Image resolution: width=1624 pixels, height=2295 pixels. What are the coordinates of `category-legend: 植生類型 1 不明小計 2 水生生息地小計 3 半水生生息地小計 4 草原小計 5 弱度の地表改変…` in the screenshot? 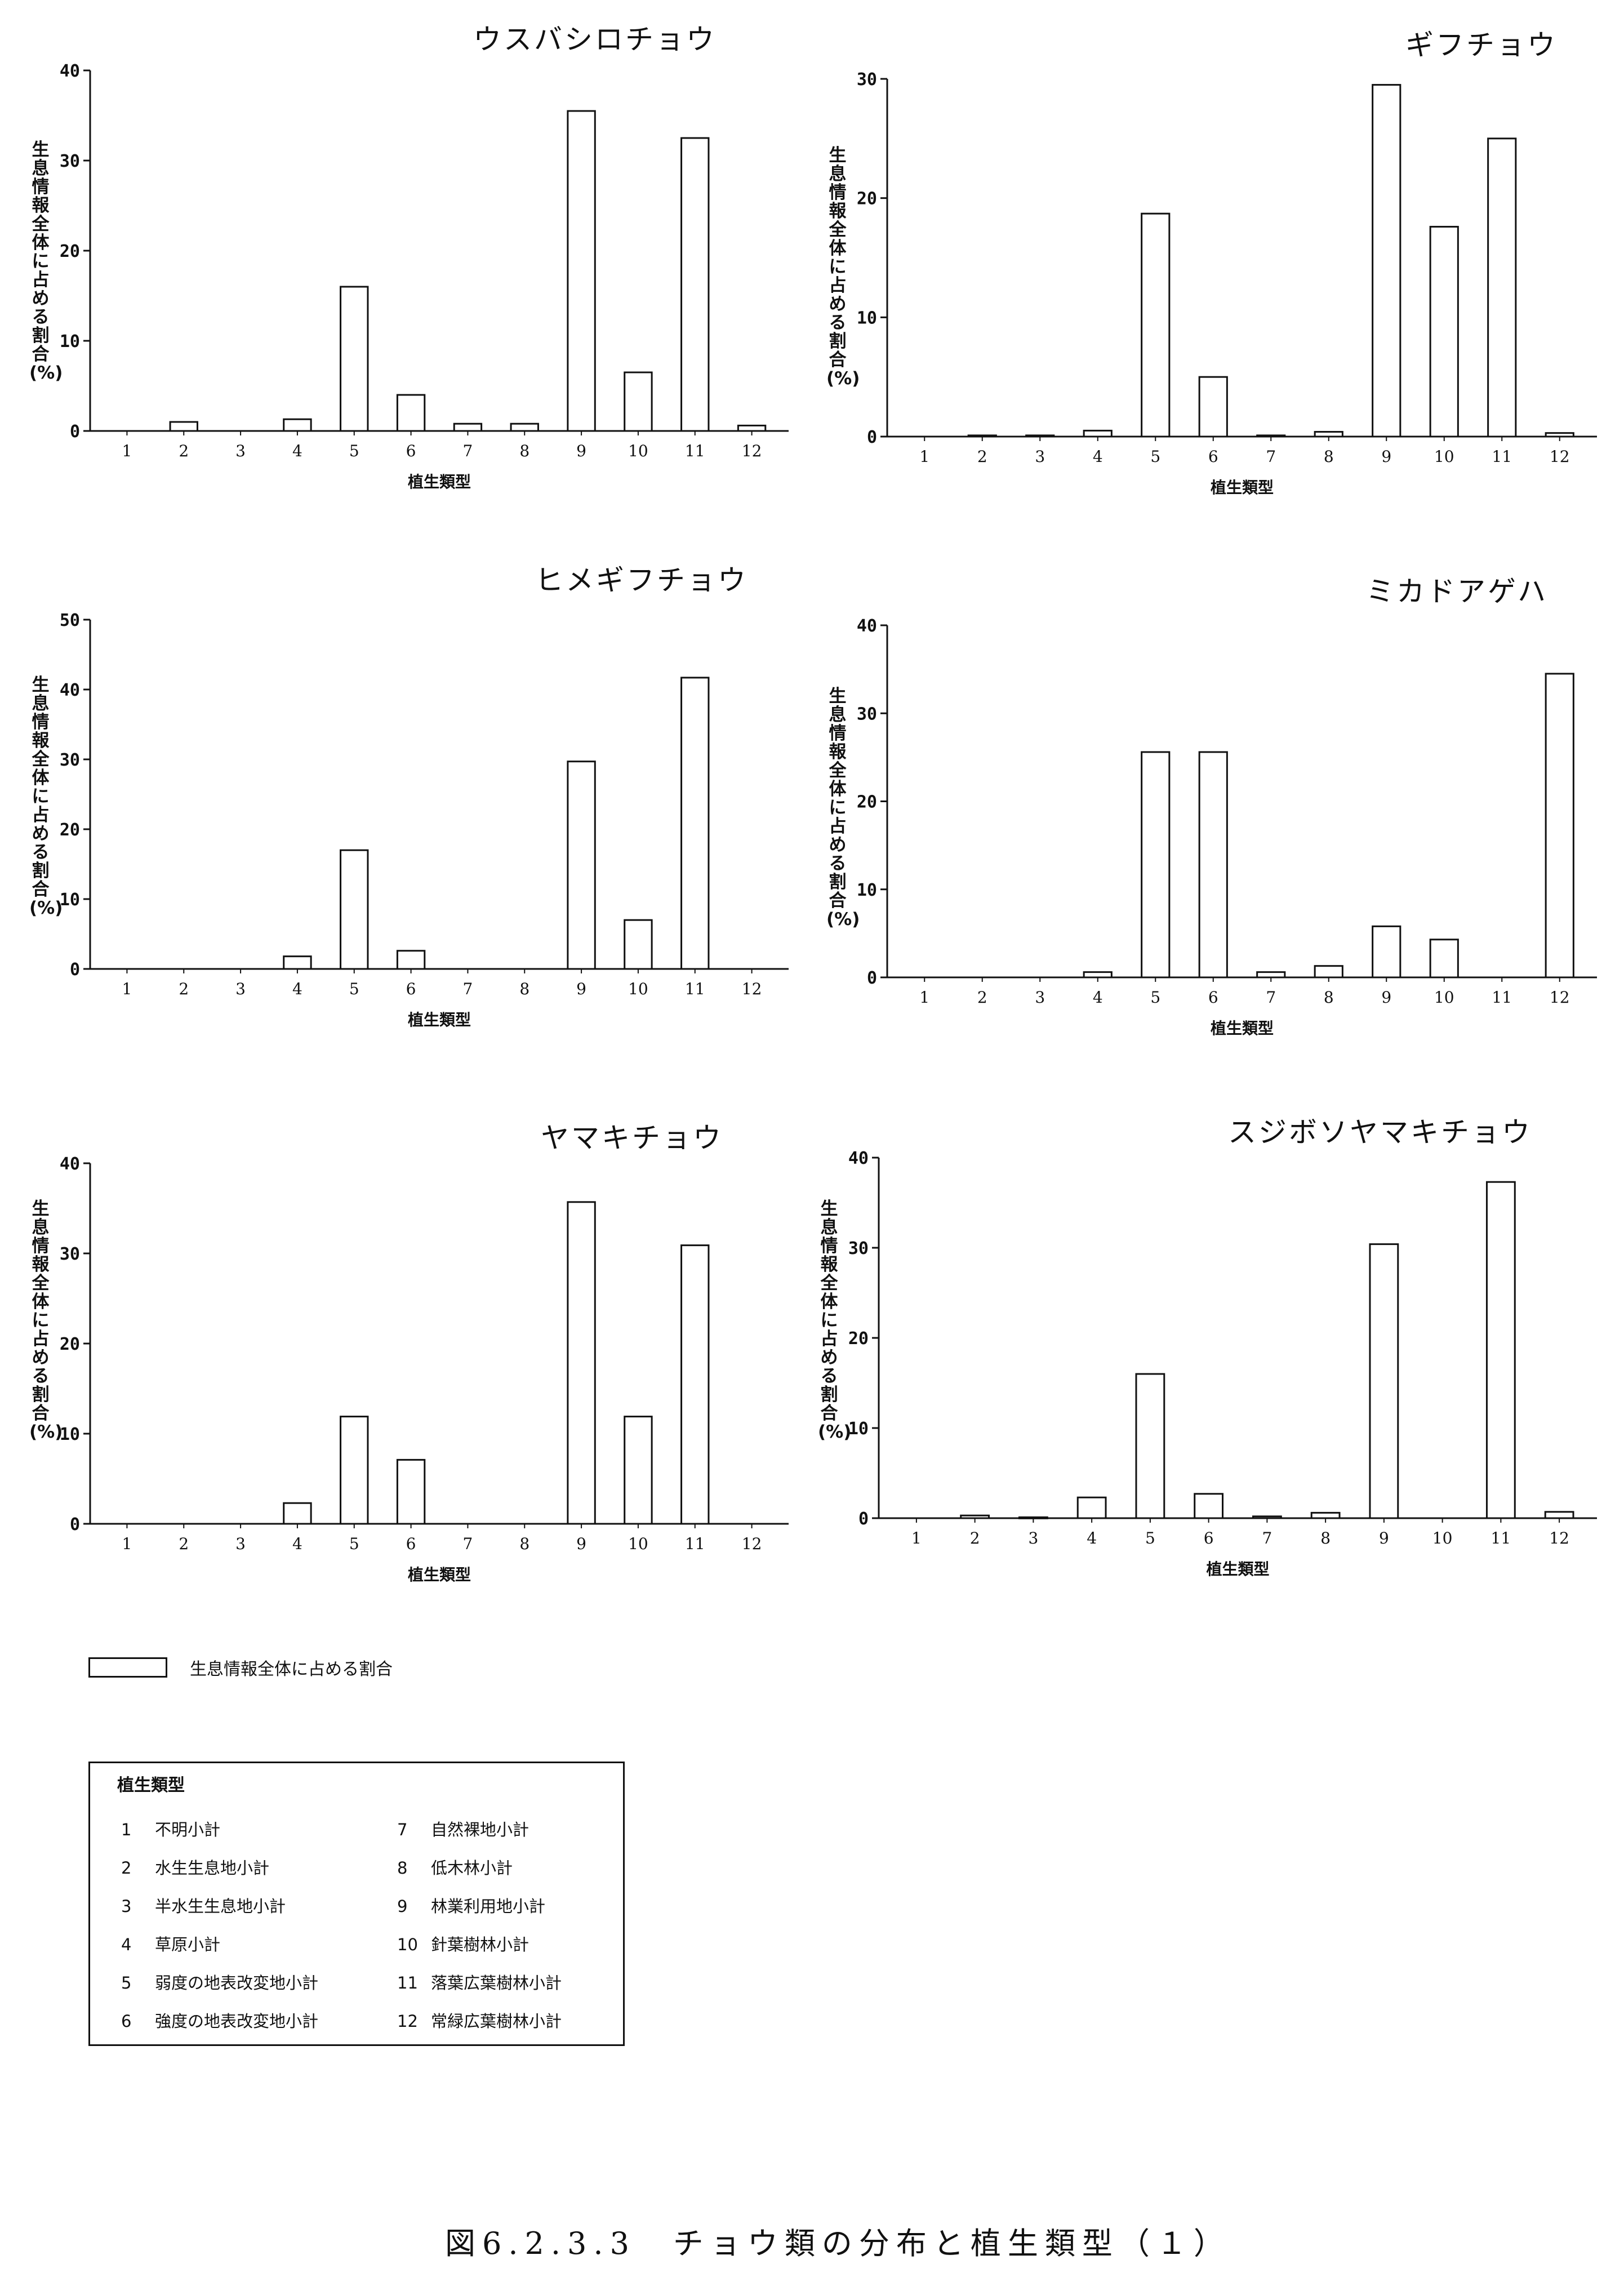 It's located at (357, 1904).